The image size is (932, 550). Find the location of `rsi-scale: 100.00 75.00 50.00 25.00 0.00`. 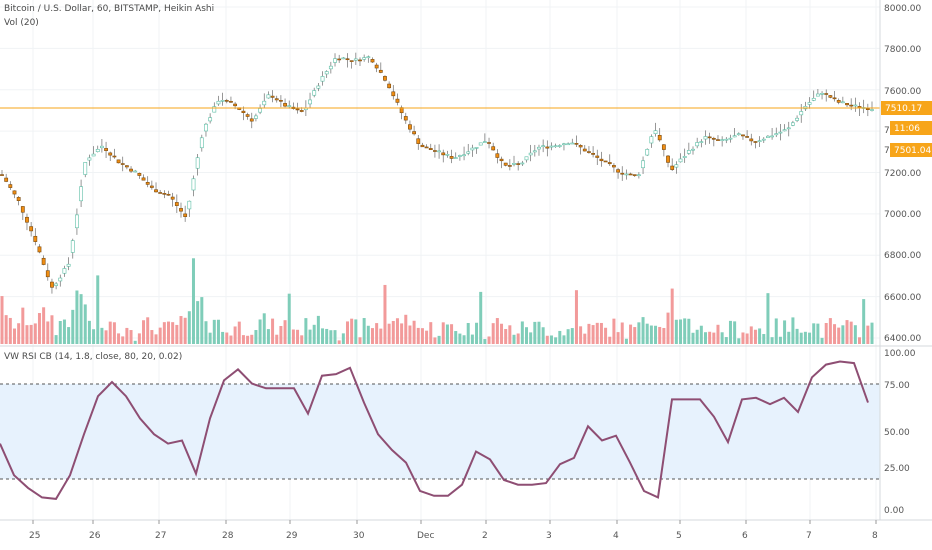

rsi-scale: 100.00 75.00 50.00 25.00 0.00 is located at coordinates (900, 432).